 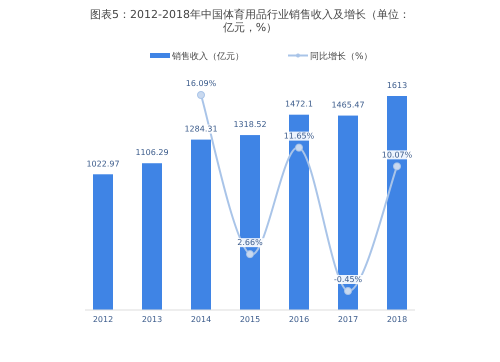 I want to click on data-label: -0.45%, so click(x=348, y=279).